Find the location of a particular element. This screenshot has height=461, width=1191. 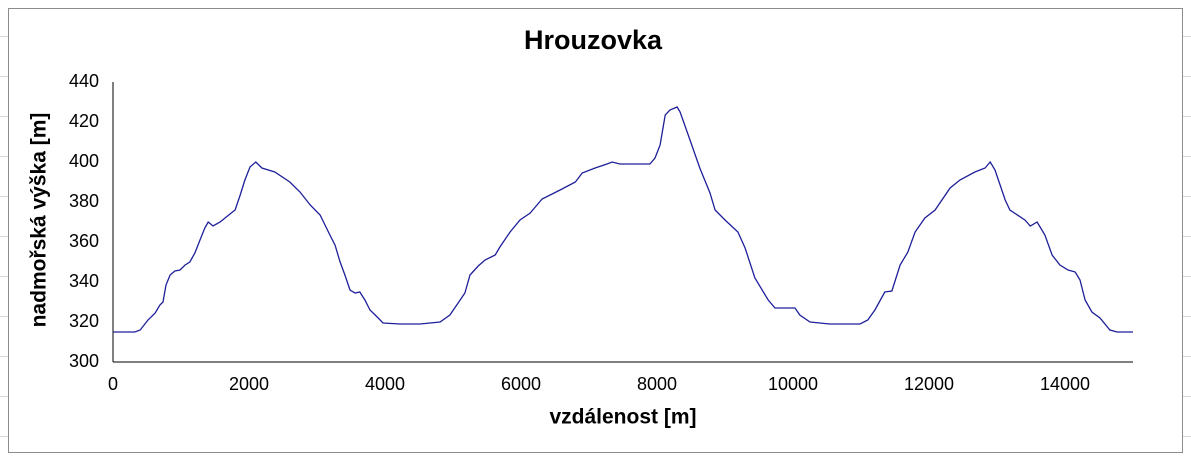

y-tick-label: 440 is located at coordinates (84, 81).